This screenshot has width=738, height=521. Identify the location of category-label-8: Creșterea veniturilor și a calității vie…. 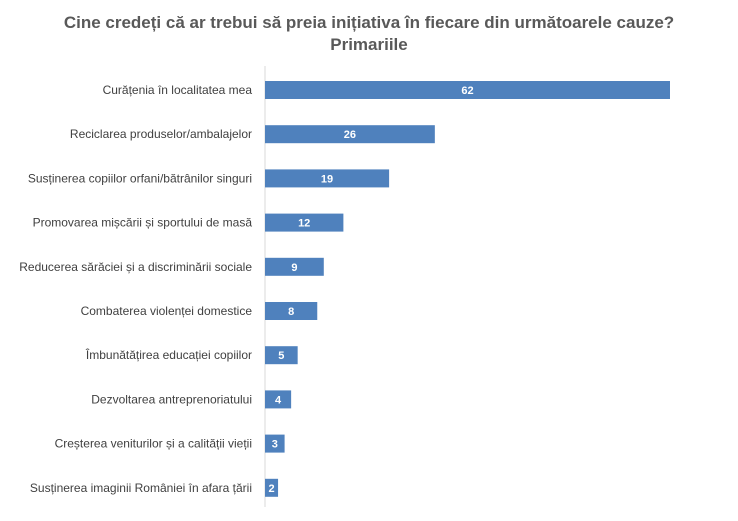
(153, 444).